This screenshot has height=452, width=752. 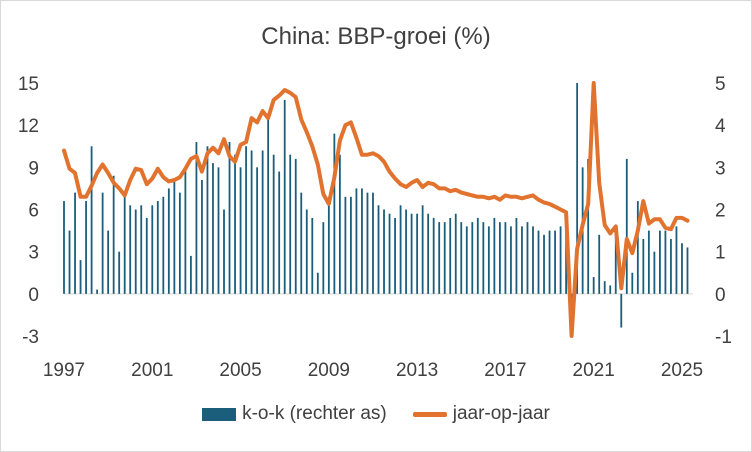 What do you see at coordinates (64, 370) in the screenshot?
I see `x-tick-label: 1997` at bounding box center [64, 370].